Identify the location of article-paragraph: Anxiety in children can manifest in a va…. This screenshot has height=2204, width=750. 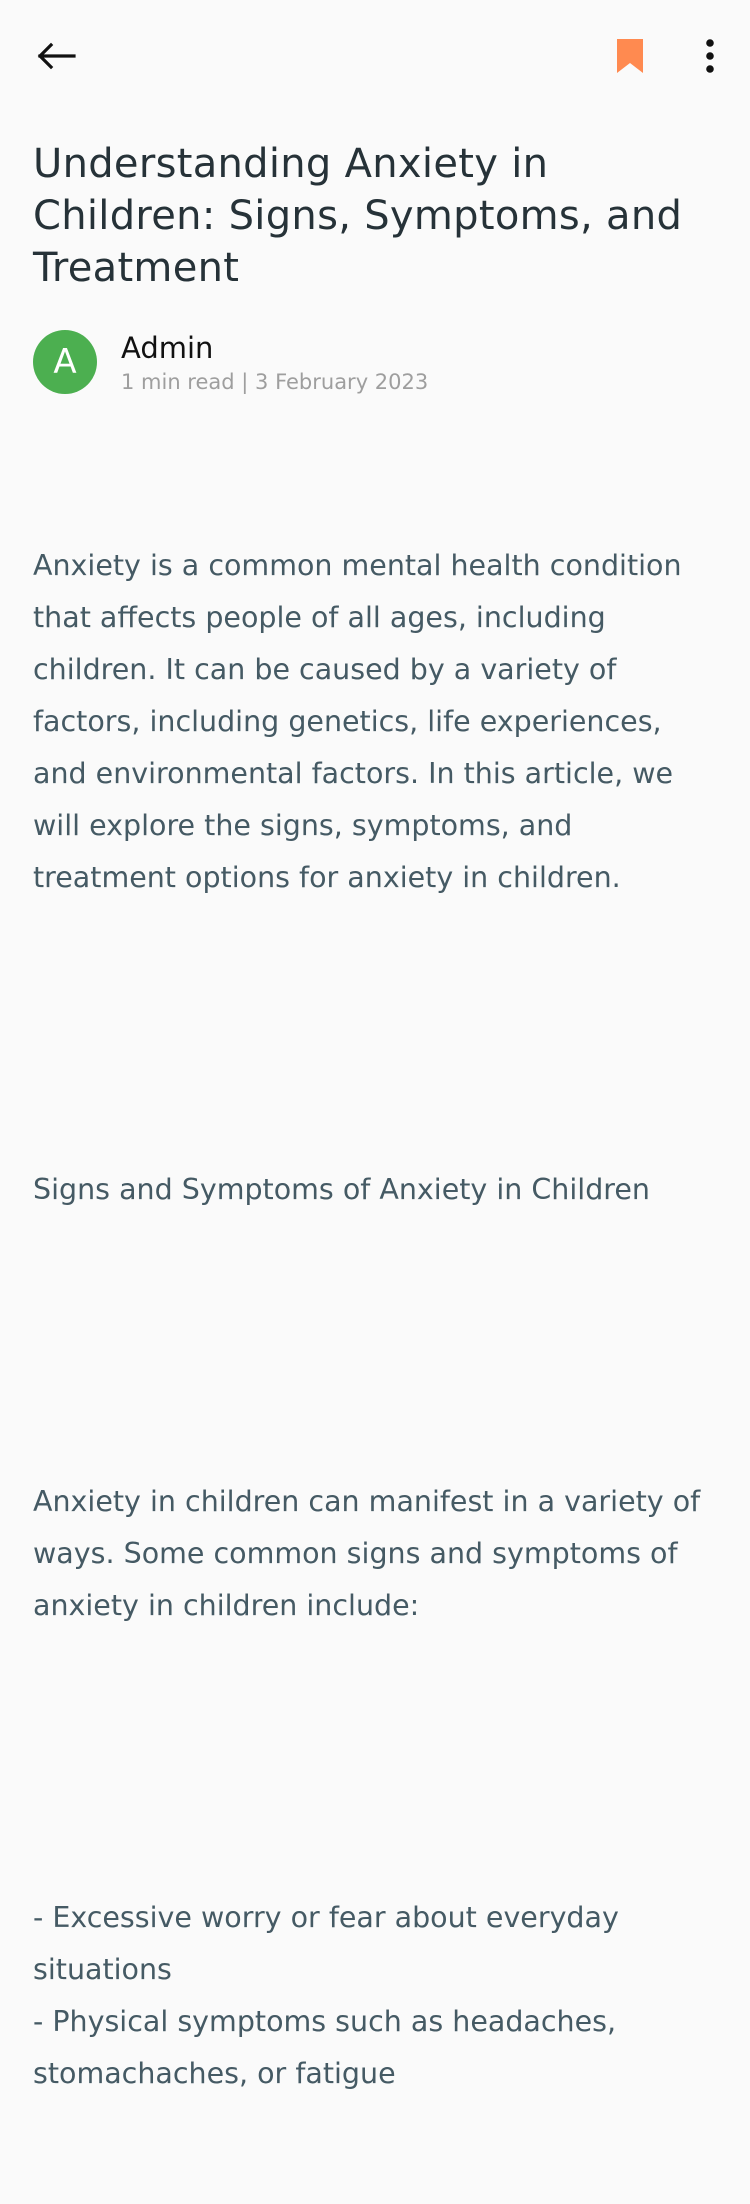
(371, 1553).